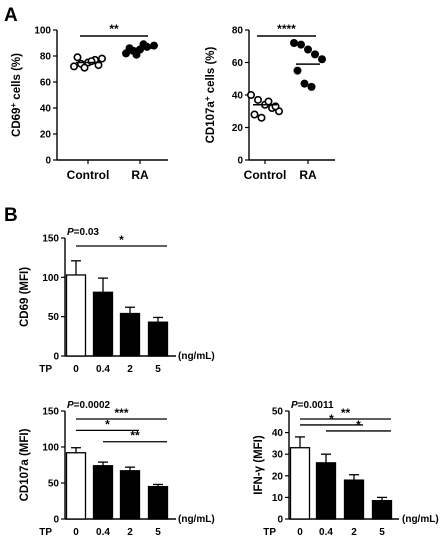 The image size is (448, 550). Describe the element at coordinates (25, 297) in the screenshot. I see `y-axis-title: CD69 (MFI)` at that location.